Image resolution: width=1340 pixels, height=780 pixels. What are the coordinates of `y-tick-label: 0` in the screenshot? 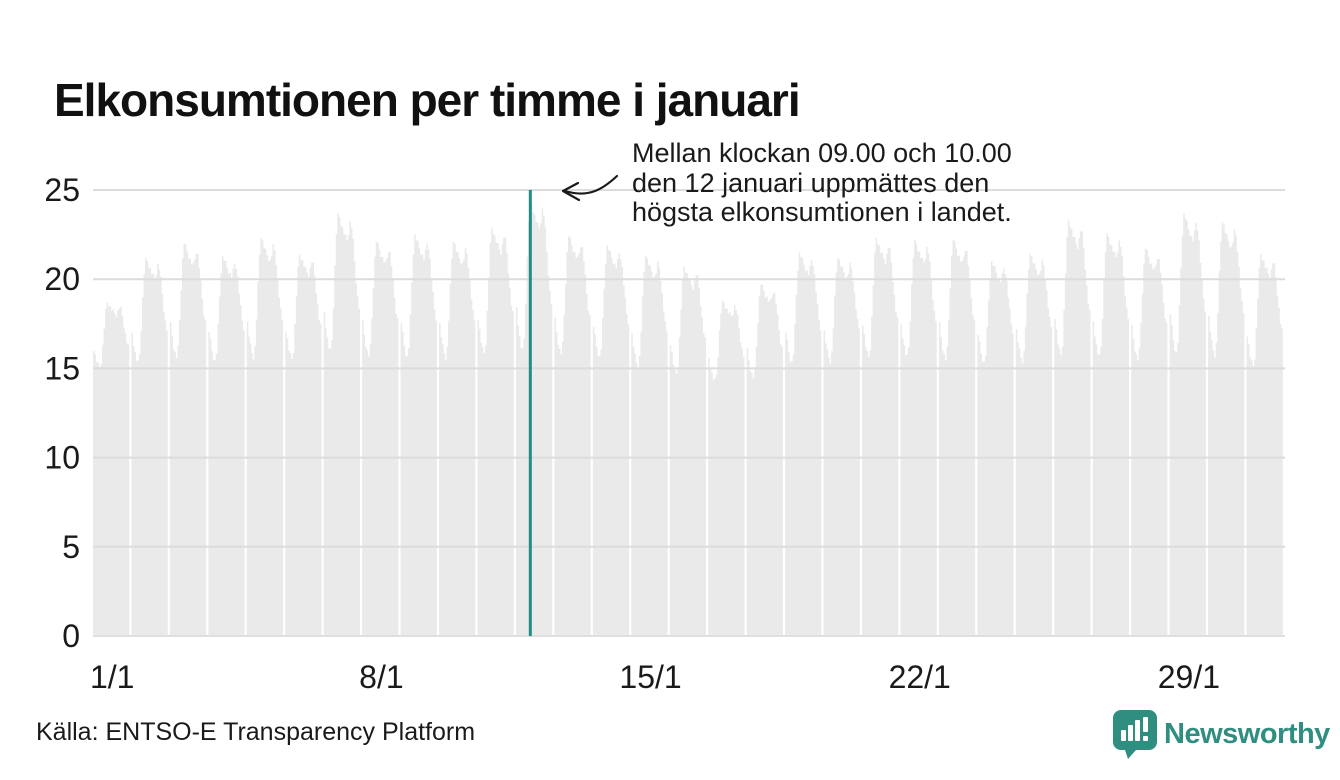 It's located at (71, 636).